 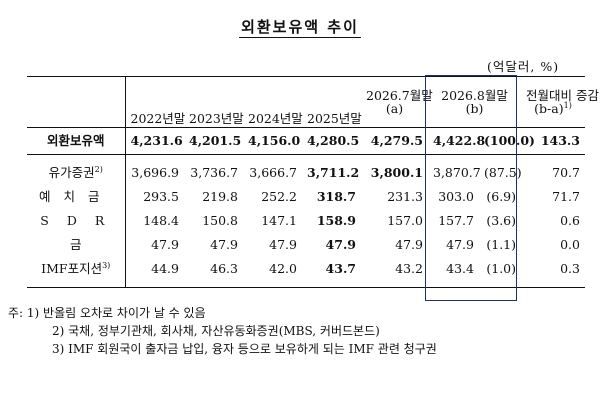 What do you see at coordinates (394, 272) in the screenshot?
I see `cell-imf-jul: 43.2` at bounding box center [394, 272].